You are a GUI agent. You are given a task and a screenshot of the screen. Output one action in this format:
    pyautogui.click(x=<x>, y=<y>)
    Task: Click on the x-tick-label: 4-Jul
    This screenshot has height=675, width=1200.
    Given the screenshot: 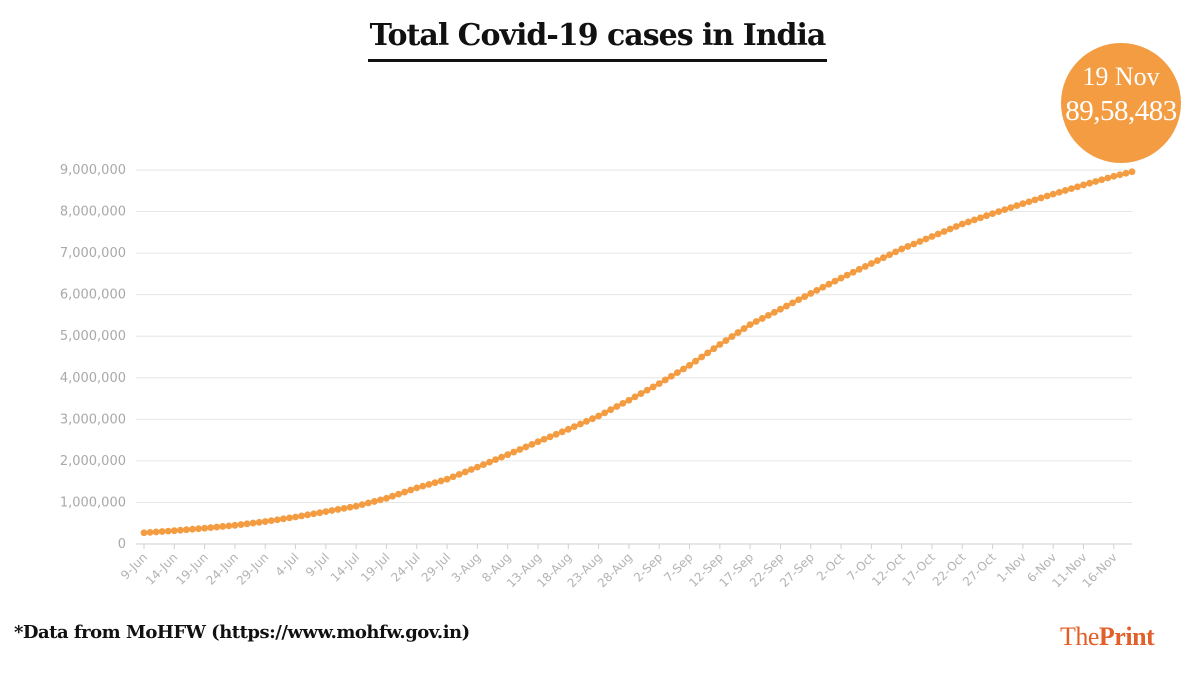 What is the action you would take?
    pyautogui.click(x=287, y=564)
    